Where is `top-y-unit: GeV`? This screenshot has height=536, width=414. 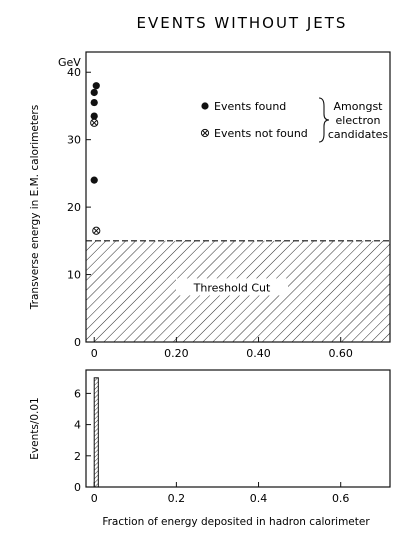
top-y-unit: GeV is located at coordinates (69, 62).